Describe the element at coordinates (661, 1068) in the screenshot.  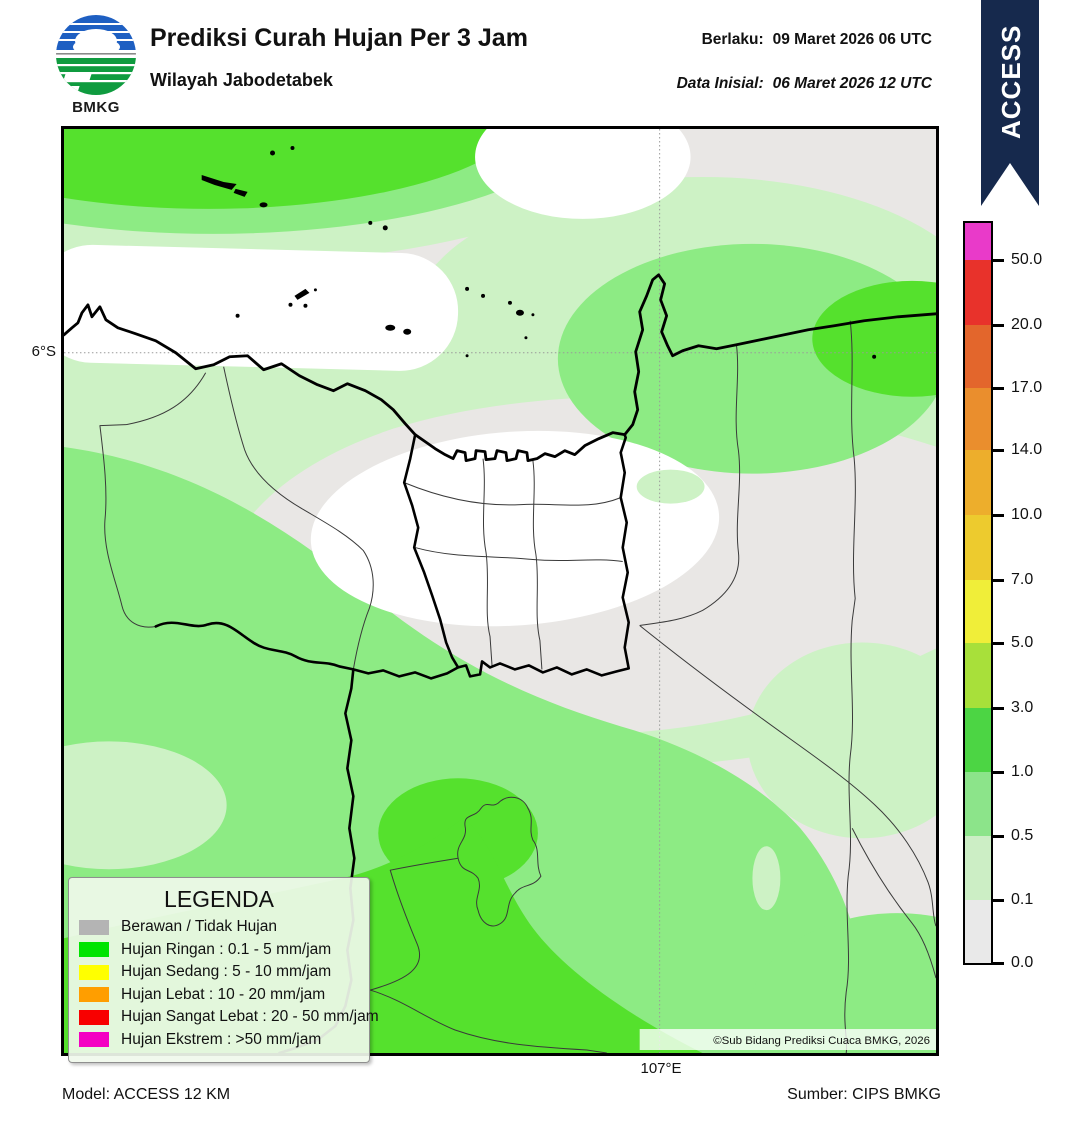
I see `longitude-label: 107°E` at that location.